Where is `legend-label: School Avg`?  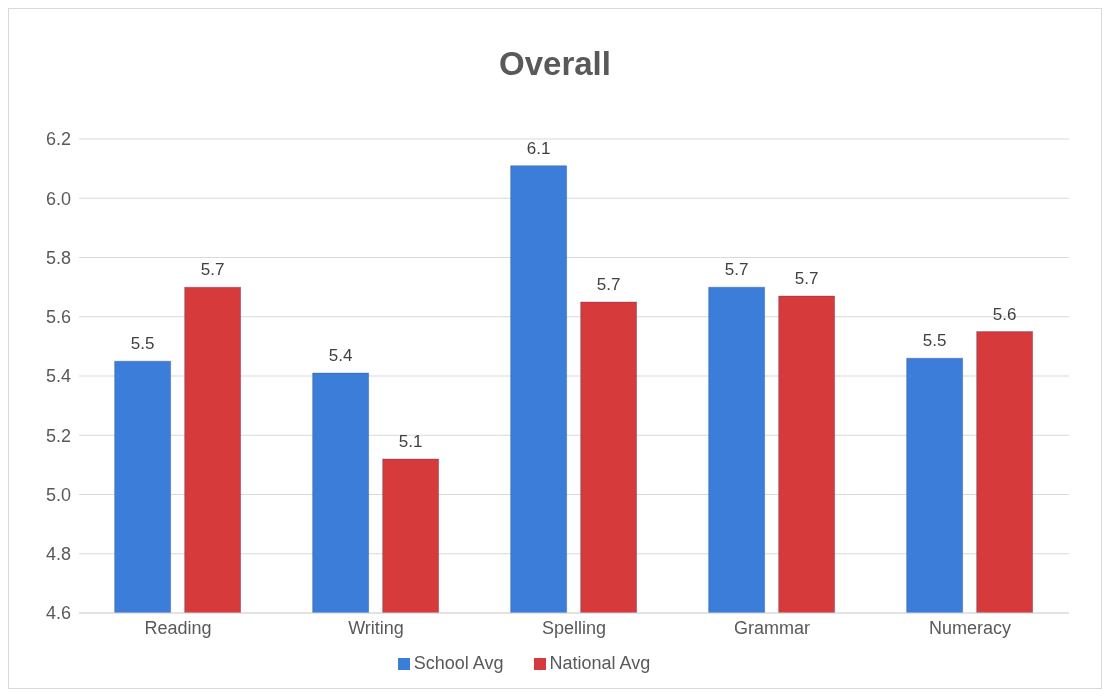
legend-label: School Avg is located at coordinates (458, 663).